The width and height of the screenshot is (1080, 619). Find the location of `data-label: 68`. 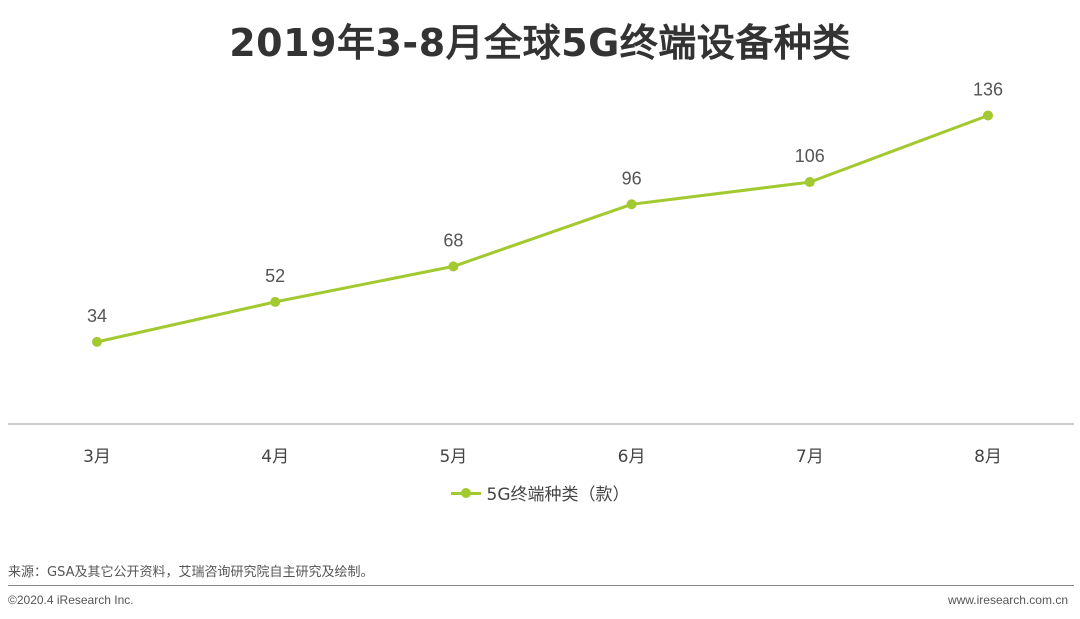

data-label: 68 is located at coordinates (453, 240).